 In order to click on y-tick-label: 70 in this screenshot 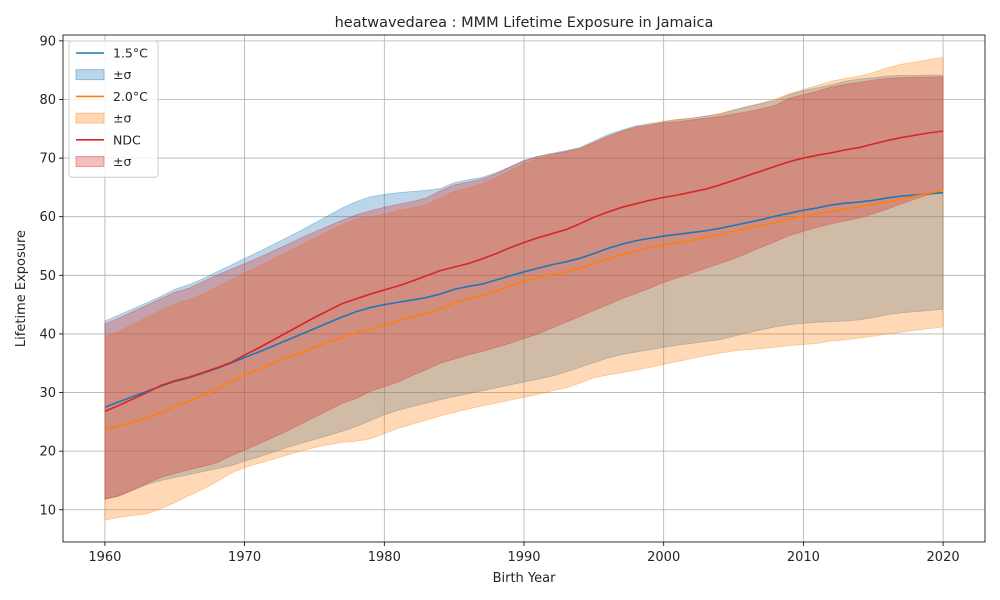, I will do `click(47, 159)`.